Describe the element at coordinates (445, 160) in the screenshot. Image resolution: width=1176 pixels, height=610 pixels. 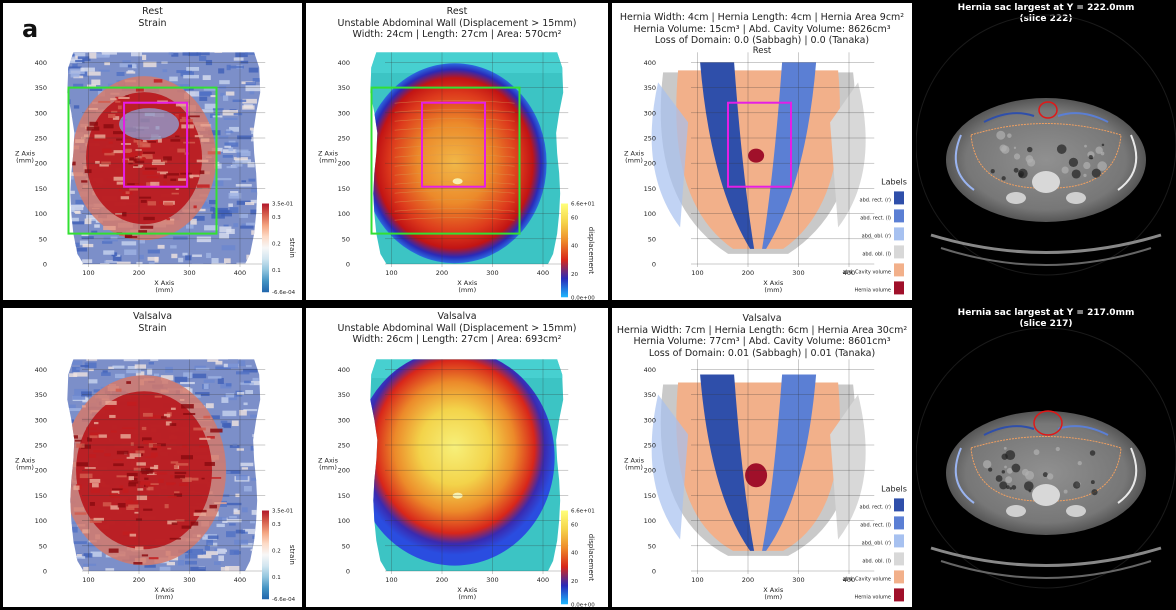
I see `unstable-region-box` at that location.